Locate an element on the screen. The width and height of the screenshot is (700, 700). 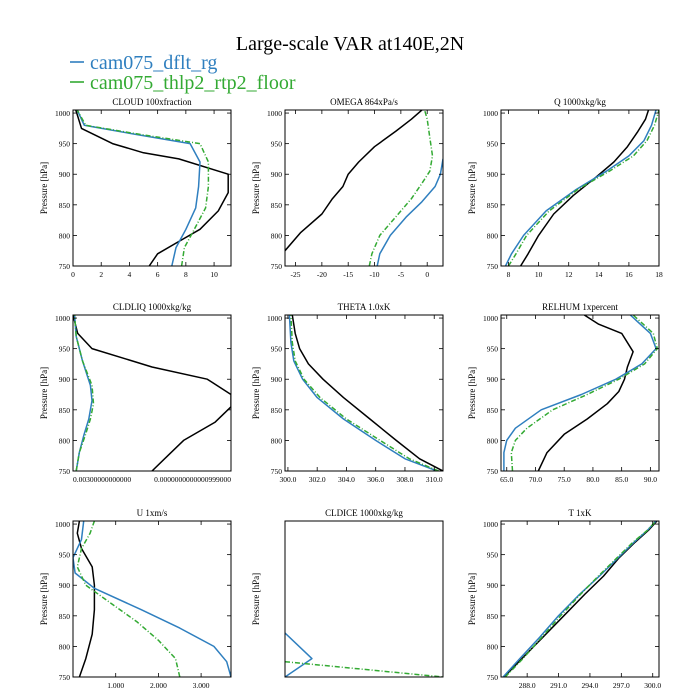
figure-title: Large-scale VAR at140E,2N is located at coordinates (350, 44).